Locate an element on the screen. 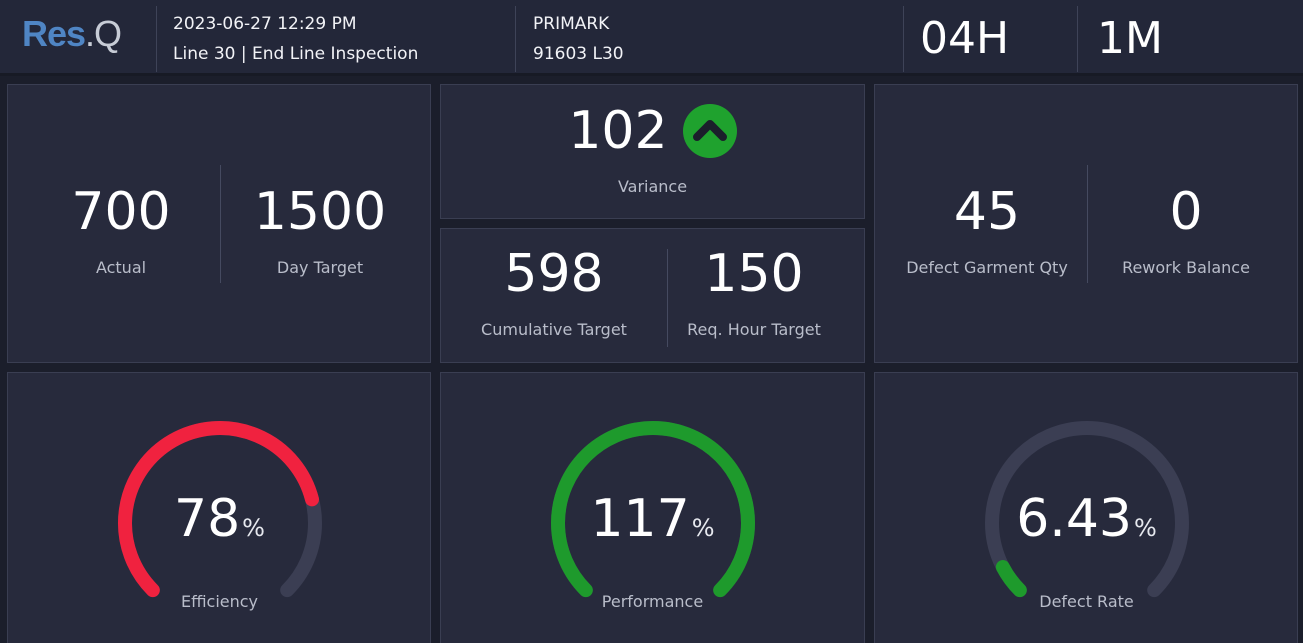 The height and width of the screenshot is (643, 1303). variance-label: Variance is located at coordinates (652, 186).